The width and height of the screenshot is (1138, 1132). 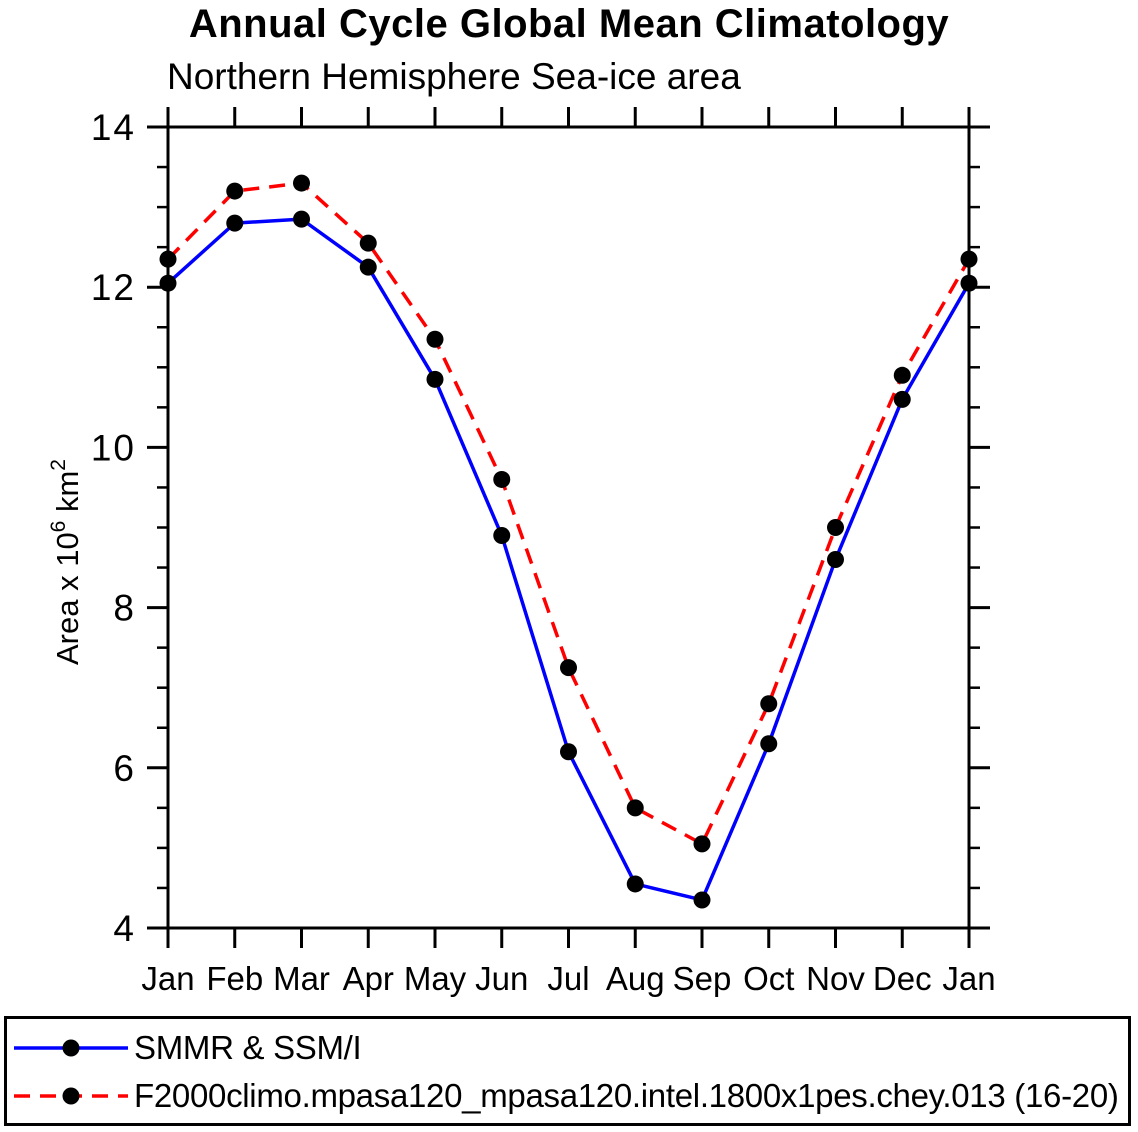 I want to click on x-tick-label: Dec, so click(x=902, y=978).